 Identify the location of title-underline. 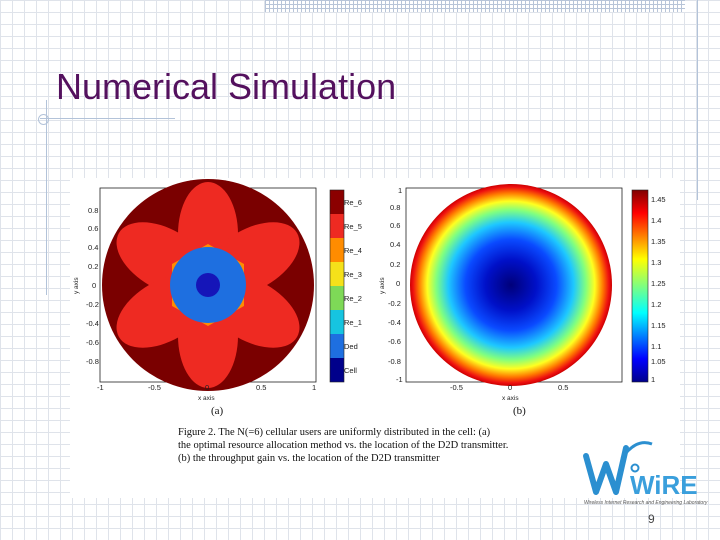
(107, 118).